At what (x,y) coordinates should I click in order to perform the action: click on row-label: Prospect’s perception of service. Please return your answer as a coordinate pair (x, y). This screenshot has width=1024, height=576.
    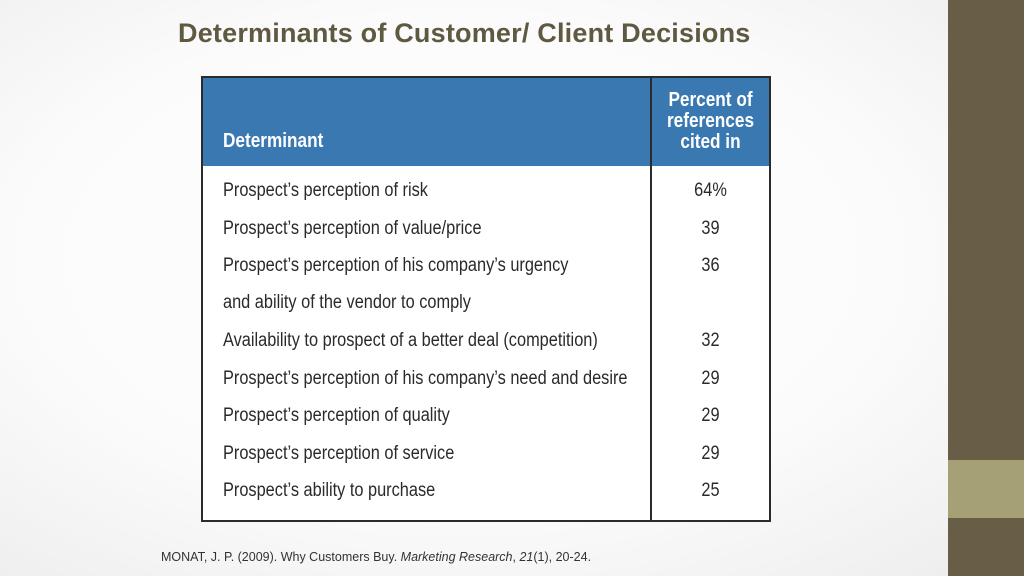
    Looking at the image, I should click on (339, 453).